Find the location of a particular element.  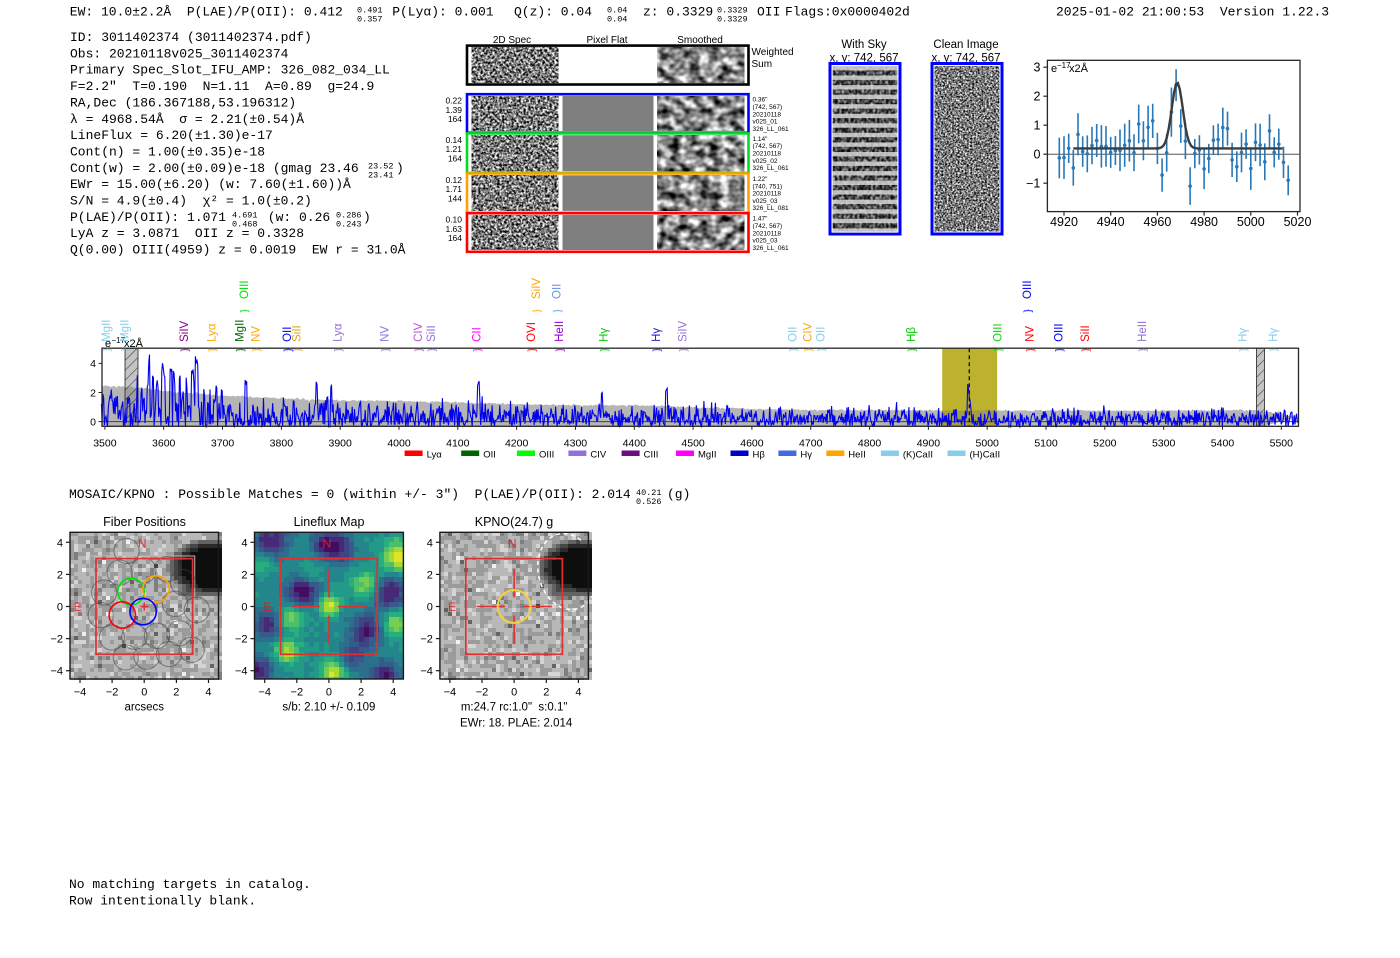

svg-text: 3900 is located at coordinates (341, 444).